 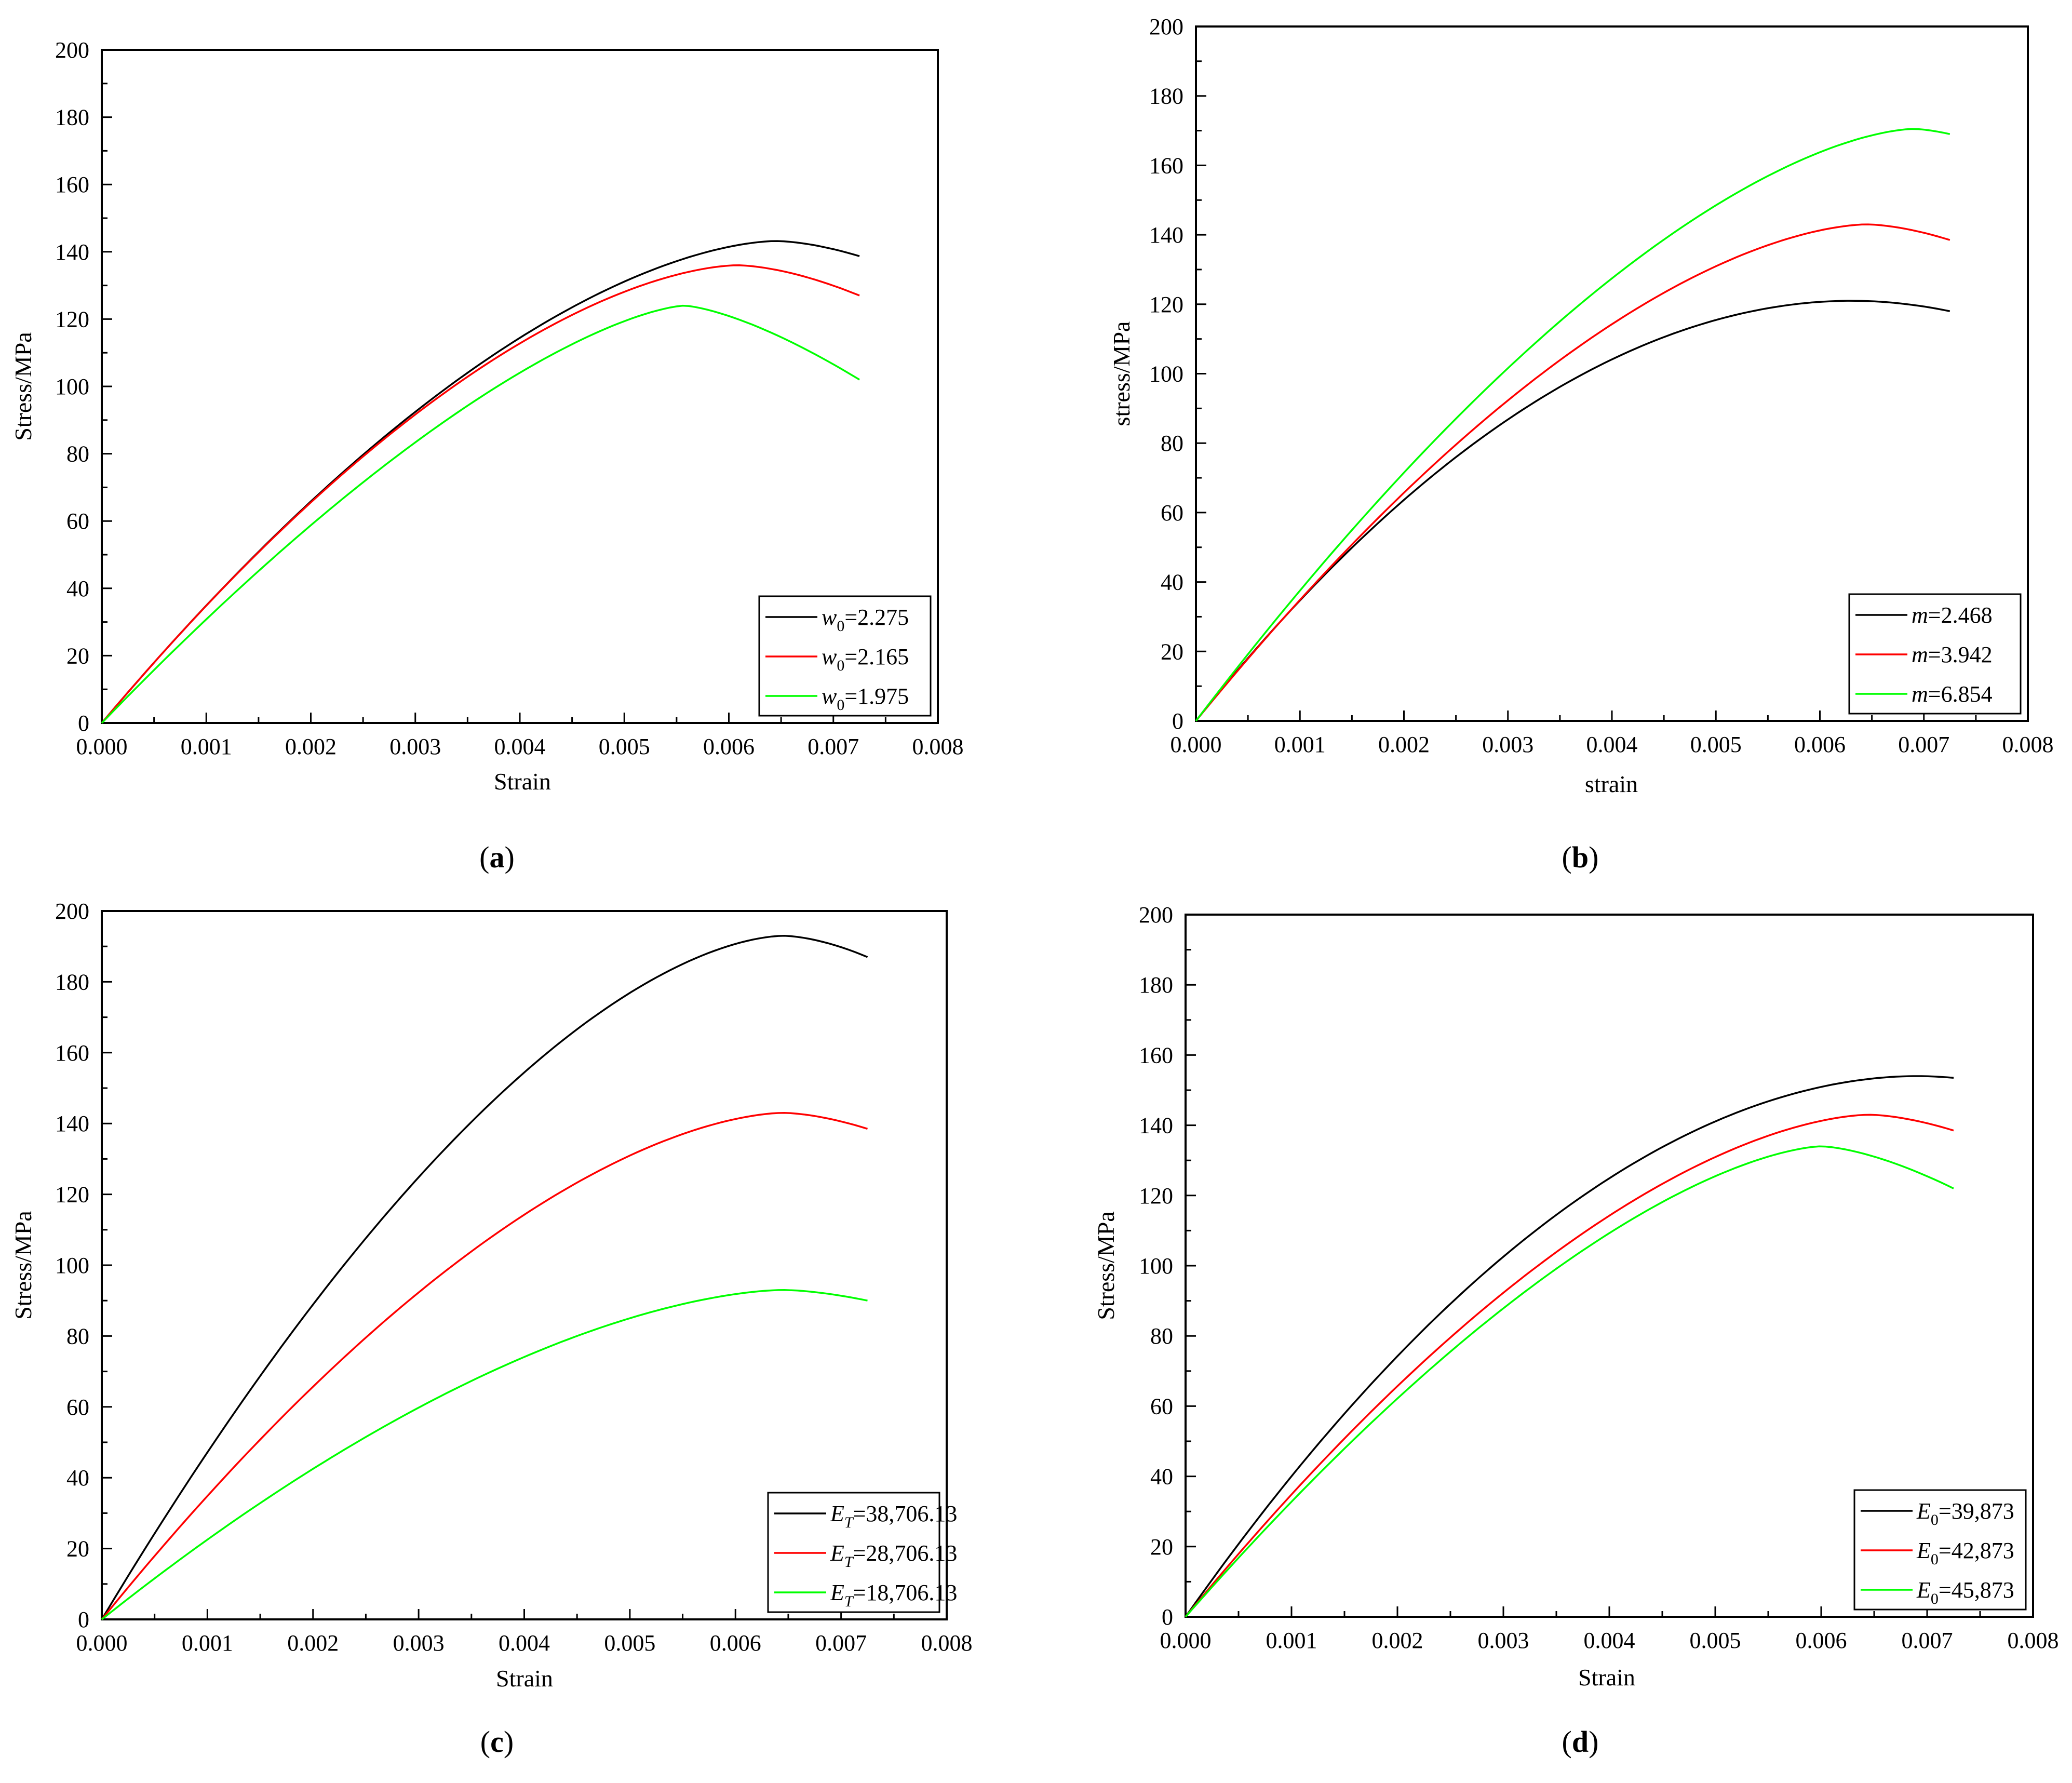 What do you see at coordinates (207, 1643) in the screenshot?
I see `x-tick-label: 0.001` at bounding box center [207, 1643].